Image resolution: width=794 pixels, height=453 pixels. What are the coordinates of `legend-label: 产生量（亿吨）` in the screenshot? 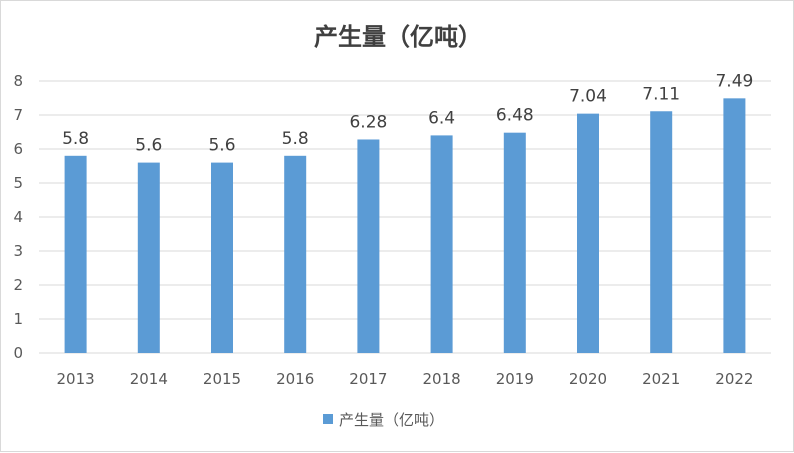 It's located at (391, 420).